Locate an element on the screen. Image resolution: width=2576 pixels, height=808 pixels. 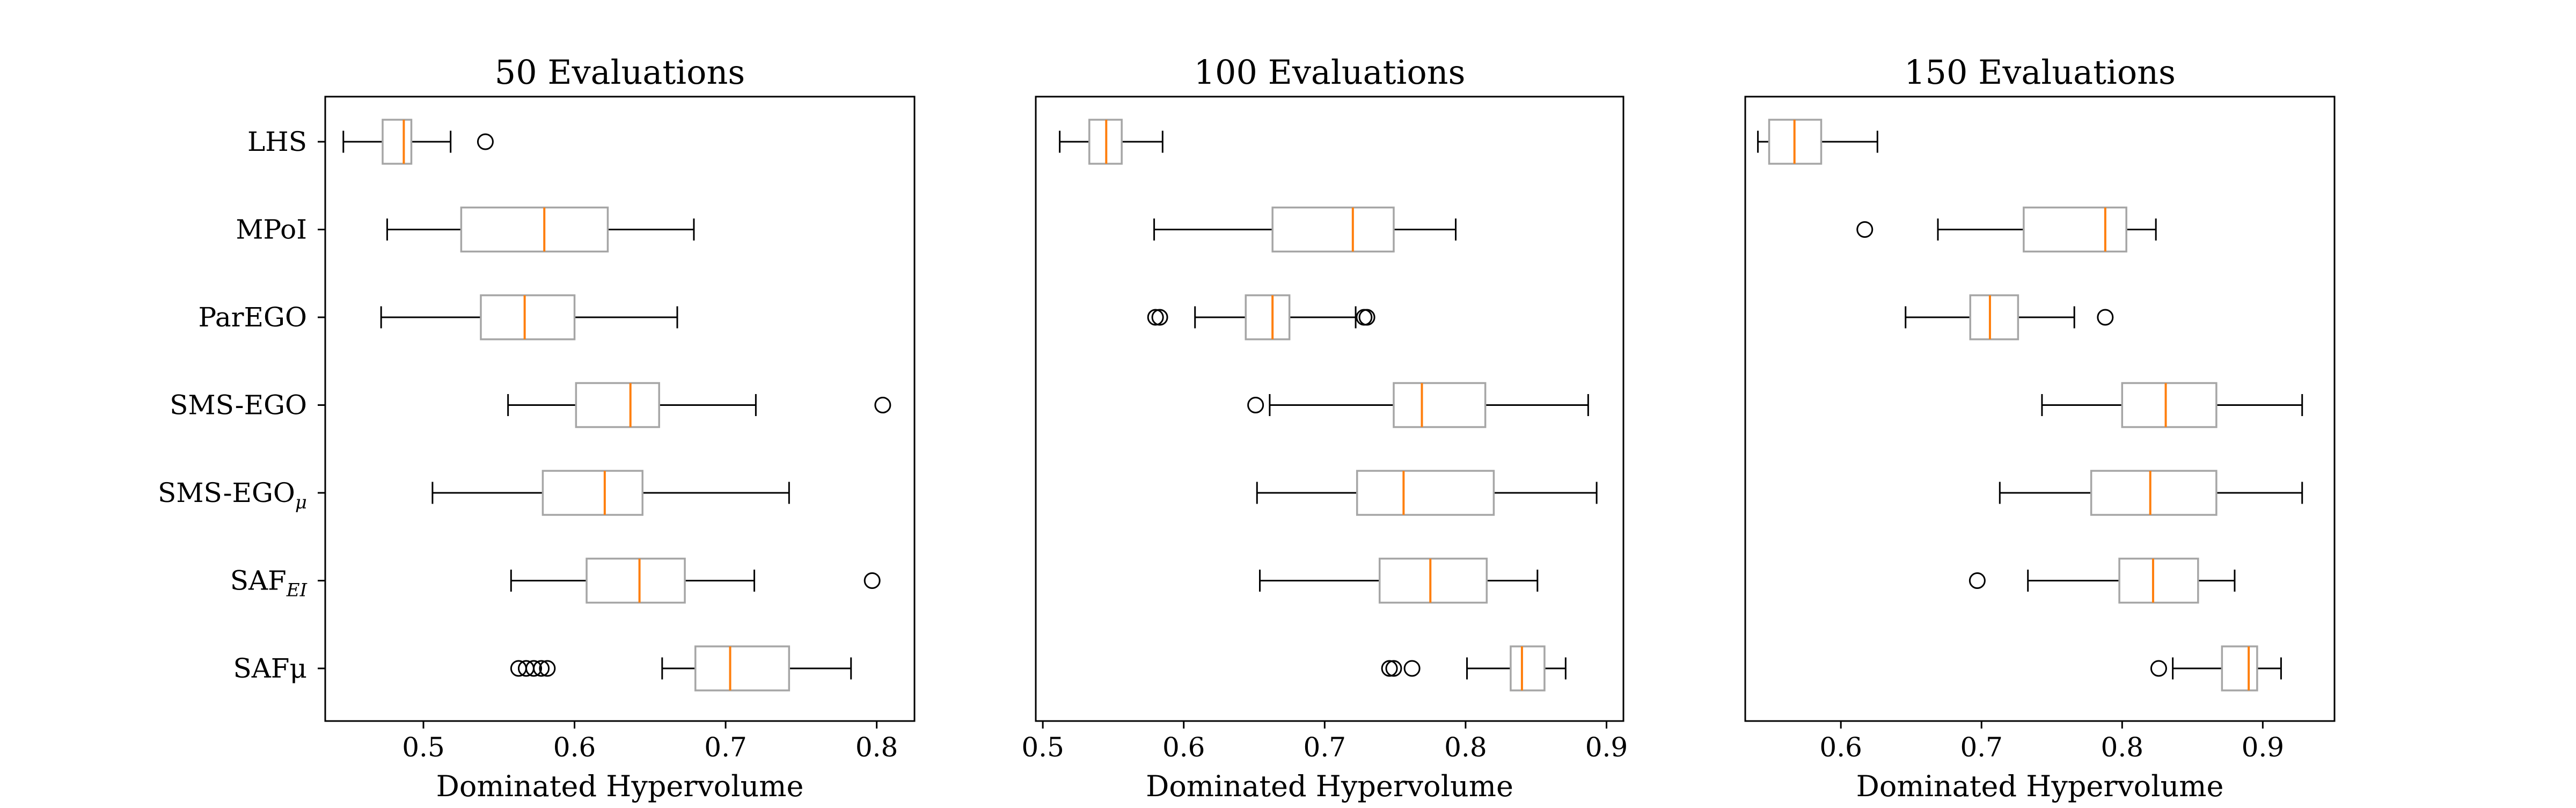
category-label: SMS-EGOμ is located at coordinates (232, 495).